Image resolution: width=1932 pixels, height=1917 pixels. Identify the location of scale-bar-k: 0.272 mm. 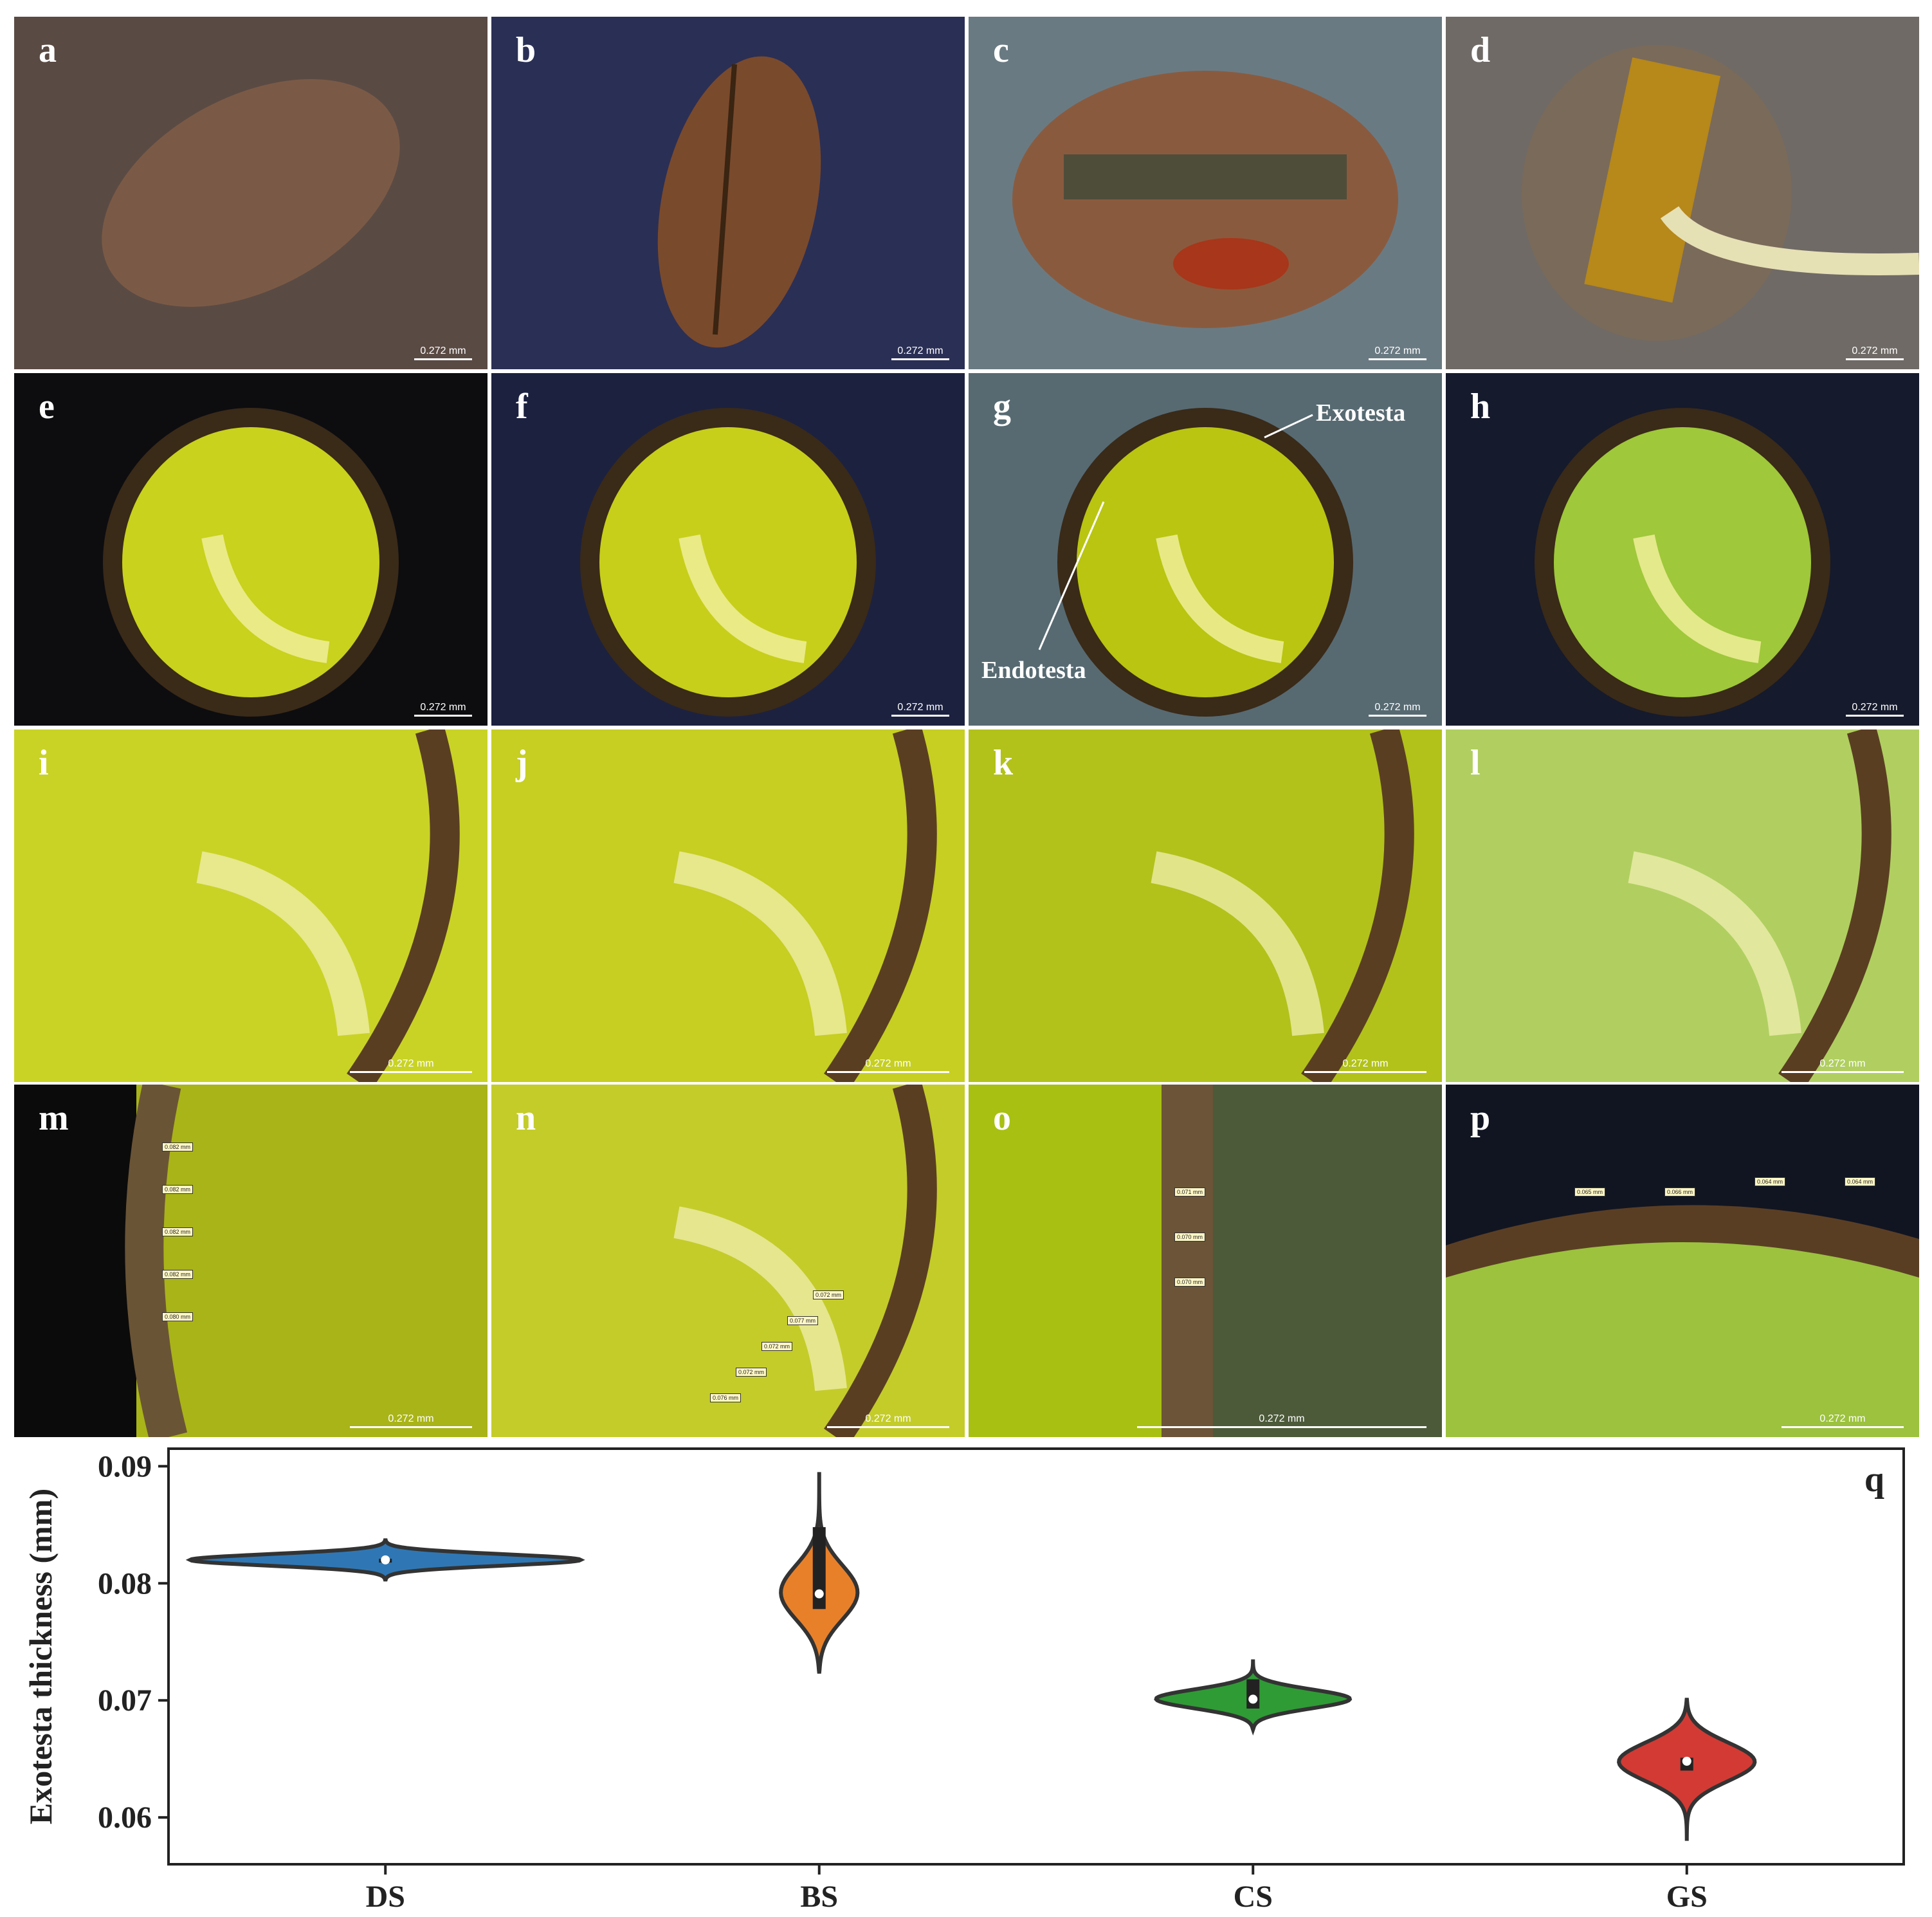
(1365, 1065).